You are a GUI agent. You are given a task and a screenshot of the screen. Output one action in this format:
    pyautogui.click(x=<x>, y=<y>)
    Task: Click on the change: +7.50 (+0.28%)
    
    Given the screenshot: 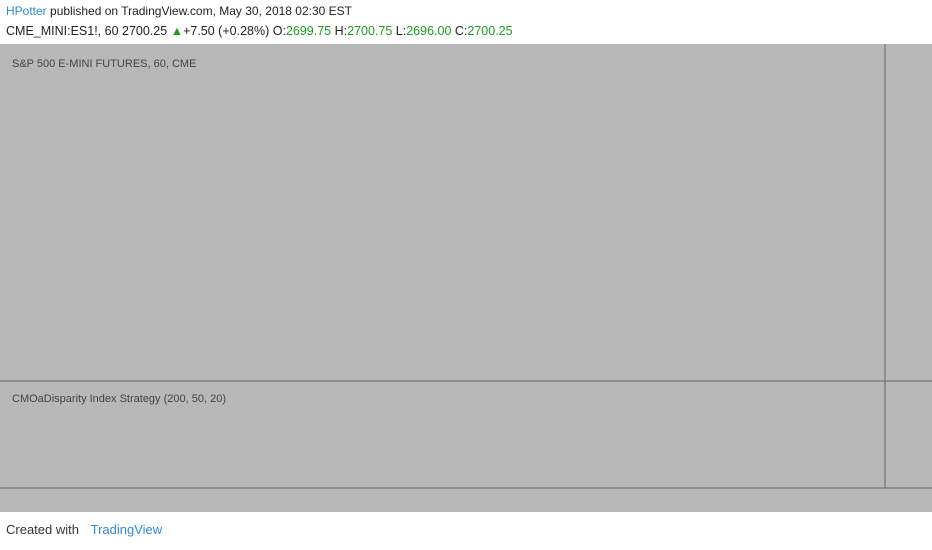 What is the action you would take?
    pyautogui.click(x=226, y=31)
    